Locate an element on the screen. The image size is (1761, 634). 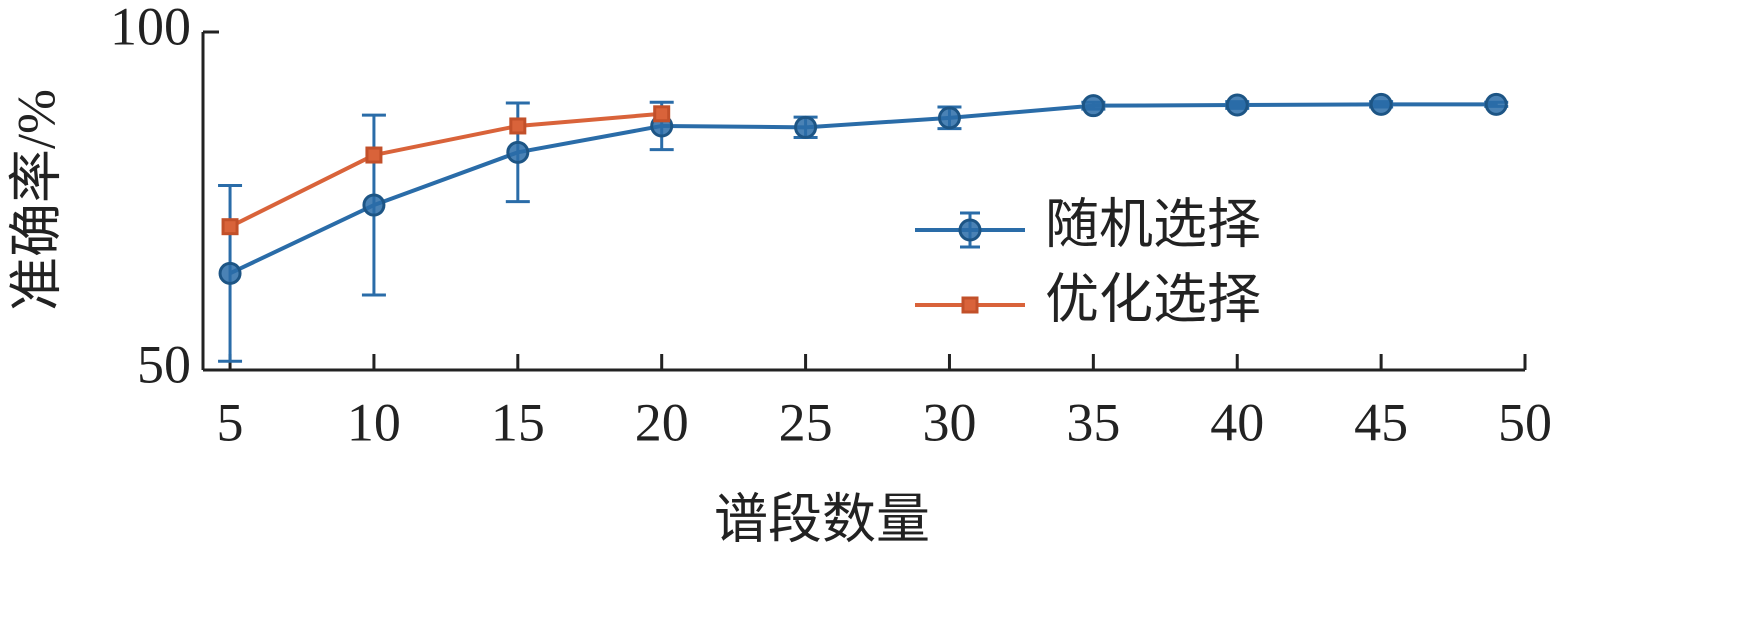
y-axis-title: 准确率/% is located at coordinates (36, 200).